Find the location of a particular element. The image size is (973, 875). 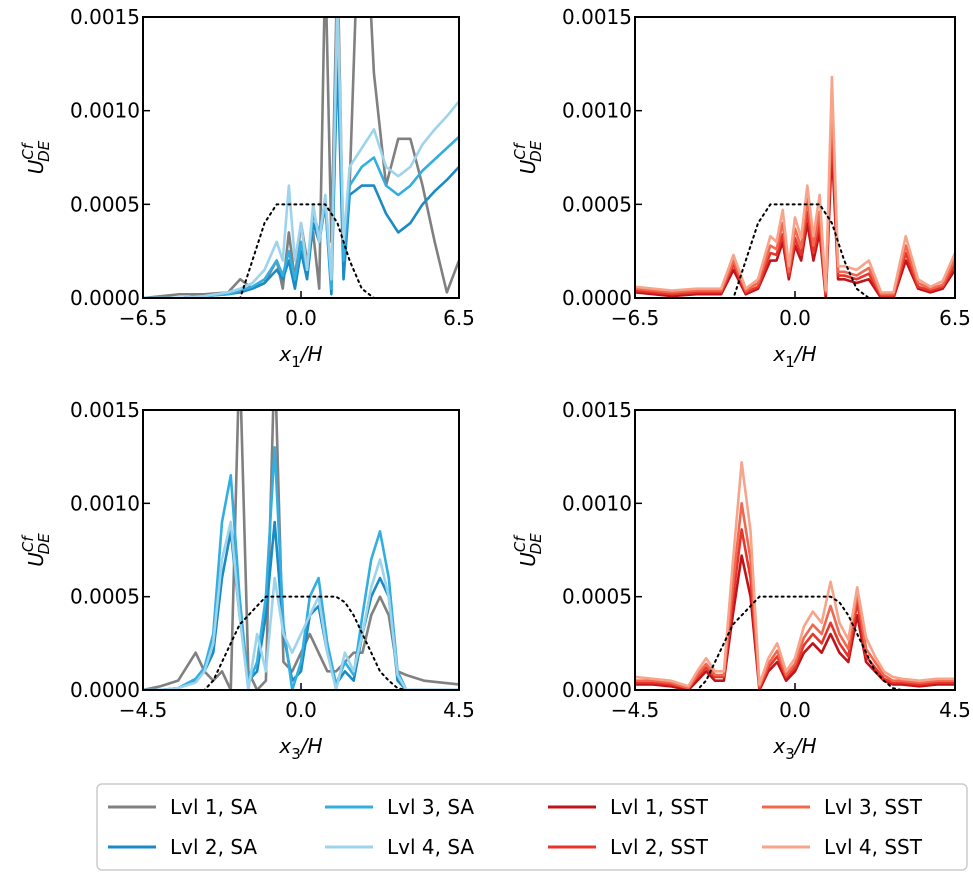

legend-label: Lvl 1, SST is located at coordinates (659, 807).